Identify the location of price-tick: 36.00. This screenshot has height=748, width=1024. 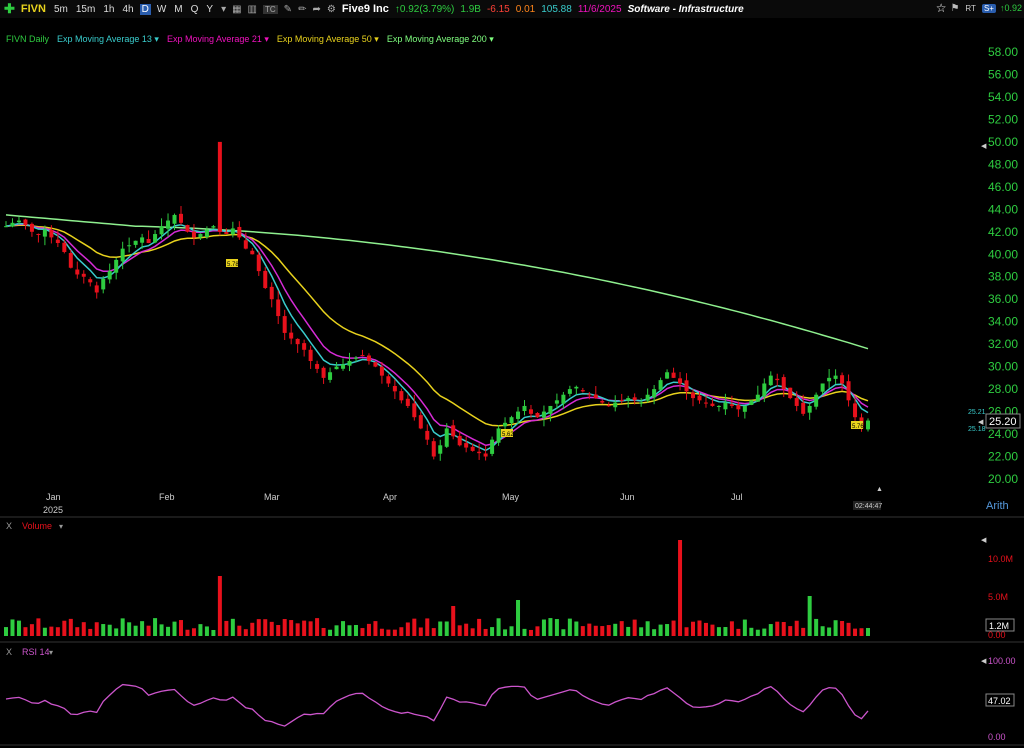
(1003, 299).